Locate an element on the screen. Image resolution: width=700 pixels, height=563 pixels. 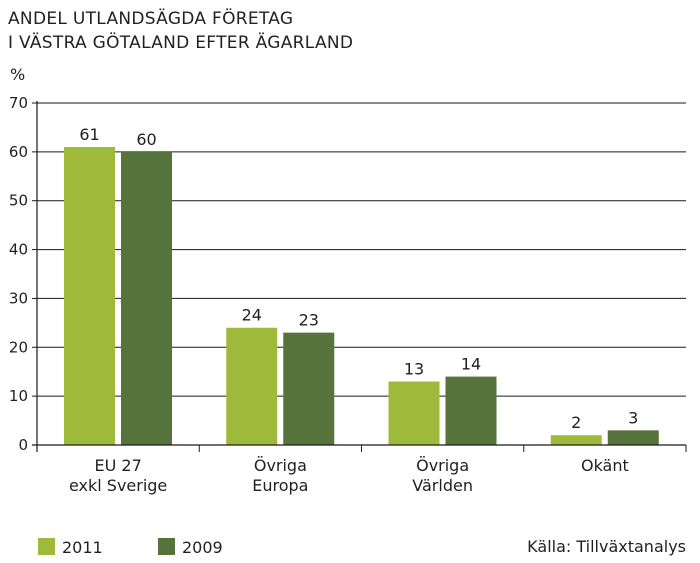
data-label-2009: 23 is located at coordinates (309, 320).